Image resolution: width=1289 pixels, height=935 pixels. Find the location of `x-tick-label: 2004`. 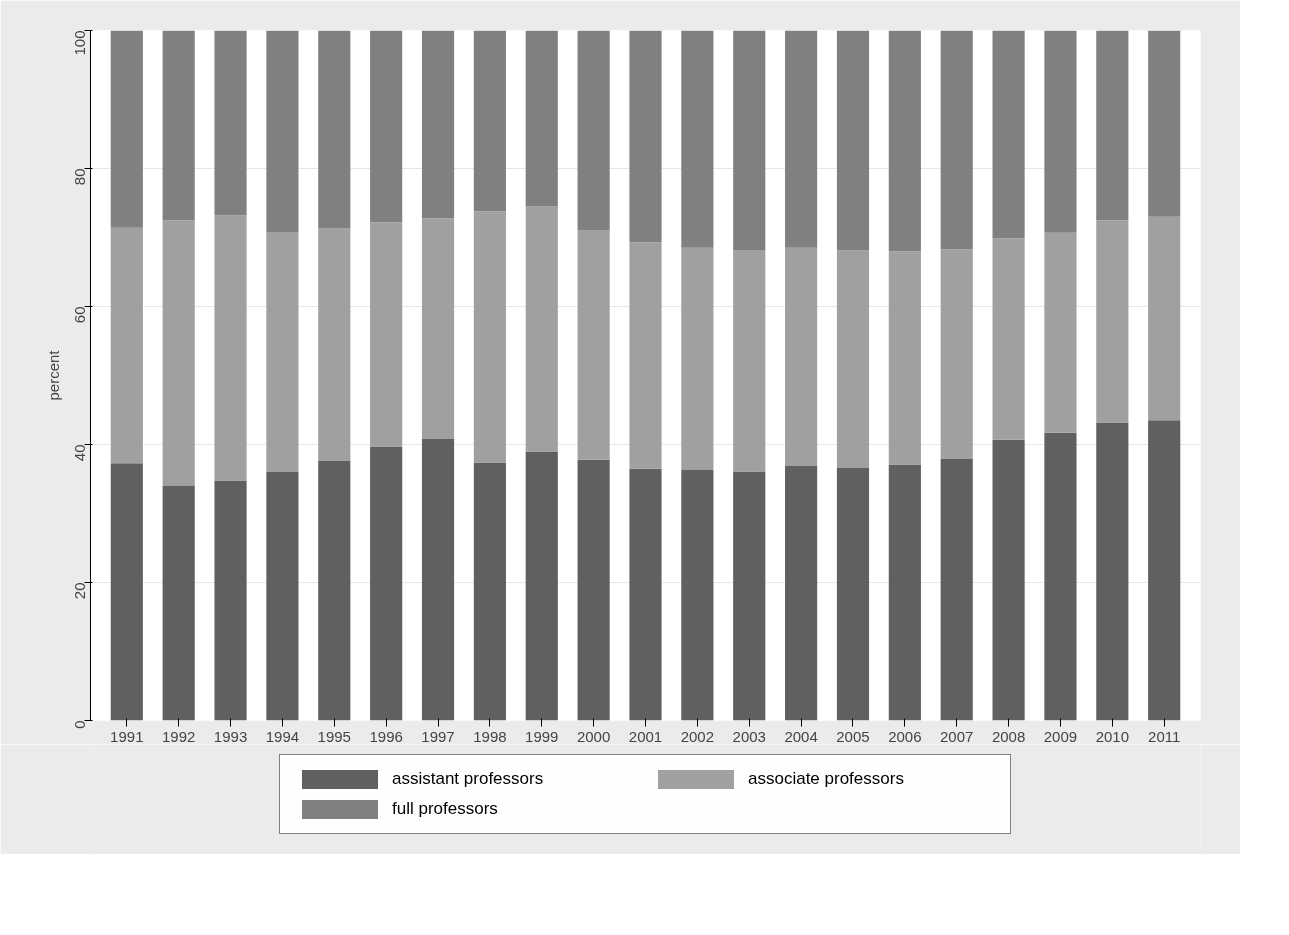

x-tick-label: 2004 is located at coordinates (801, 736).